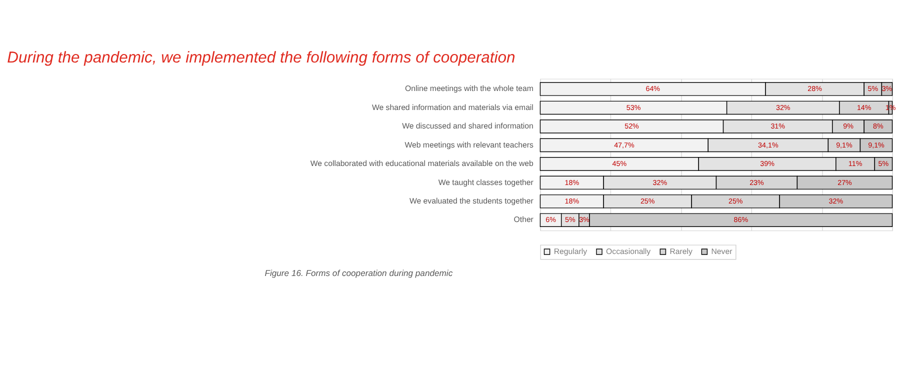  I want to click on y-tick-label: We taught classes together, so click(486, 182).